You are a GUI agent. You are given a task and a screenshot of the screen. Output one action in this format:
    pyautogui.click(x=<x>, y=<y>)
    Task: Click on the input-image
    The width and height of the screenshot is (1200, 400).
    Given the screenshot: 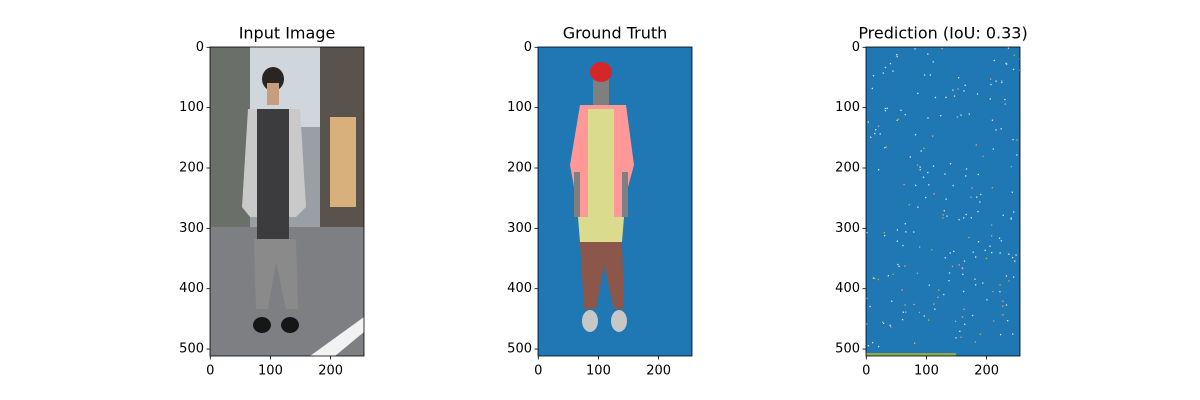 What is the action you would take?
    pyautogui.click(x=287, y=201)
    